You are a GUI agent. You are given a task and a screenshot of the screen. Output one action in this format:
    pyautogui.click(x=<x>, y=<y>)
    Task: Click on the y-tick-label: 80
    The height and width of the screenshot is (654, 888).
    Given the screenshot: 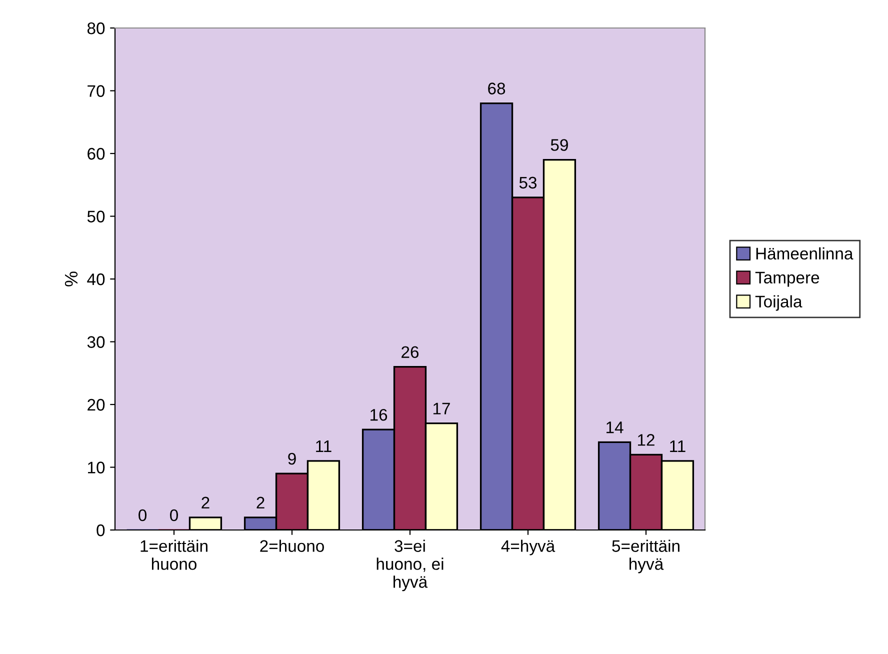 What is the action you would take?
    pyautogui.click(x=96, y=28)
    